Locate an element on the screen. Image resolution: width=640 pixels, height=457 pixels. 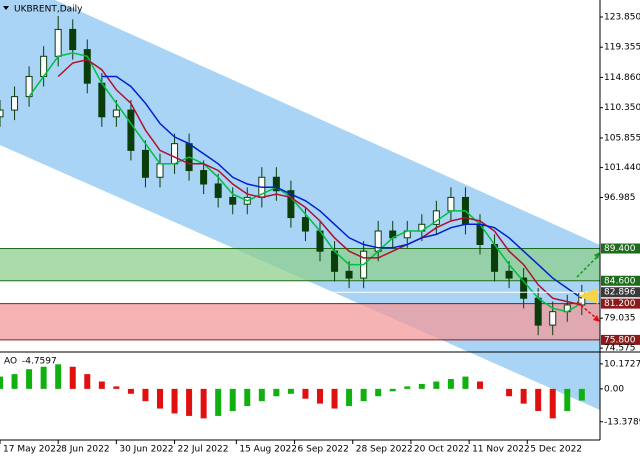
y-tick-label: 96.985 is located at coordinates (620, 198).